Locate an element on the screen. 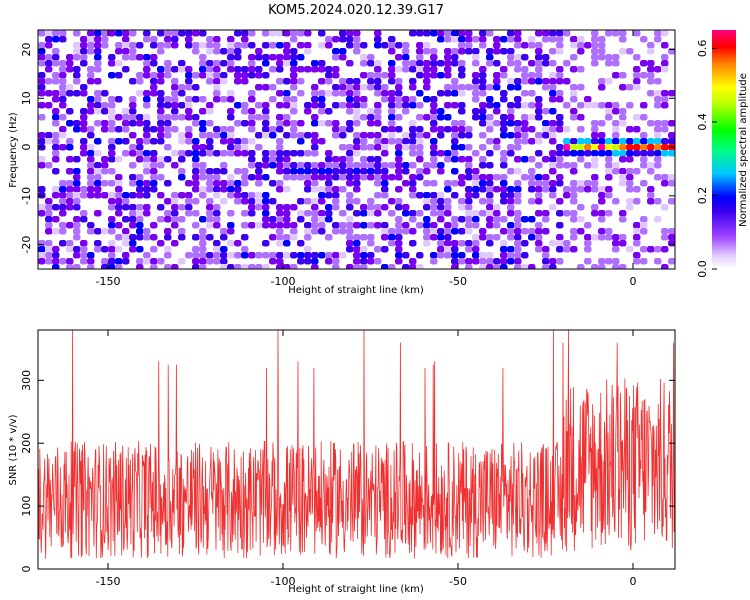 This screenshot has width=750, height=600. y-tick-label: 100 is located at coordinates (26, 506).